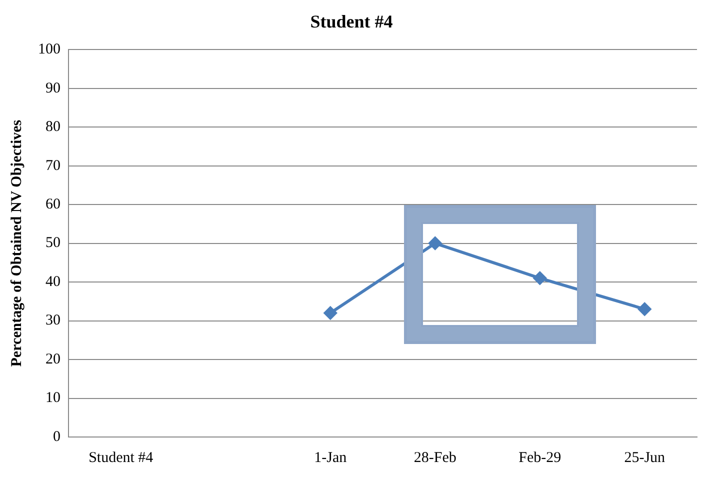 The image size is (705, 487). I want to click on chart-title: Student #4, so click(351, 21).